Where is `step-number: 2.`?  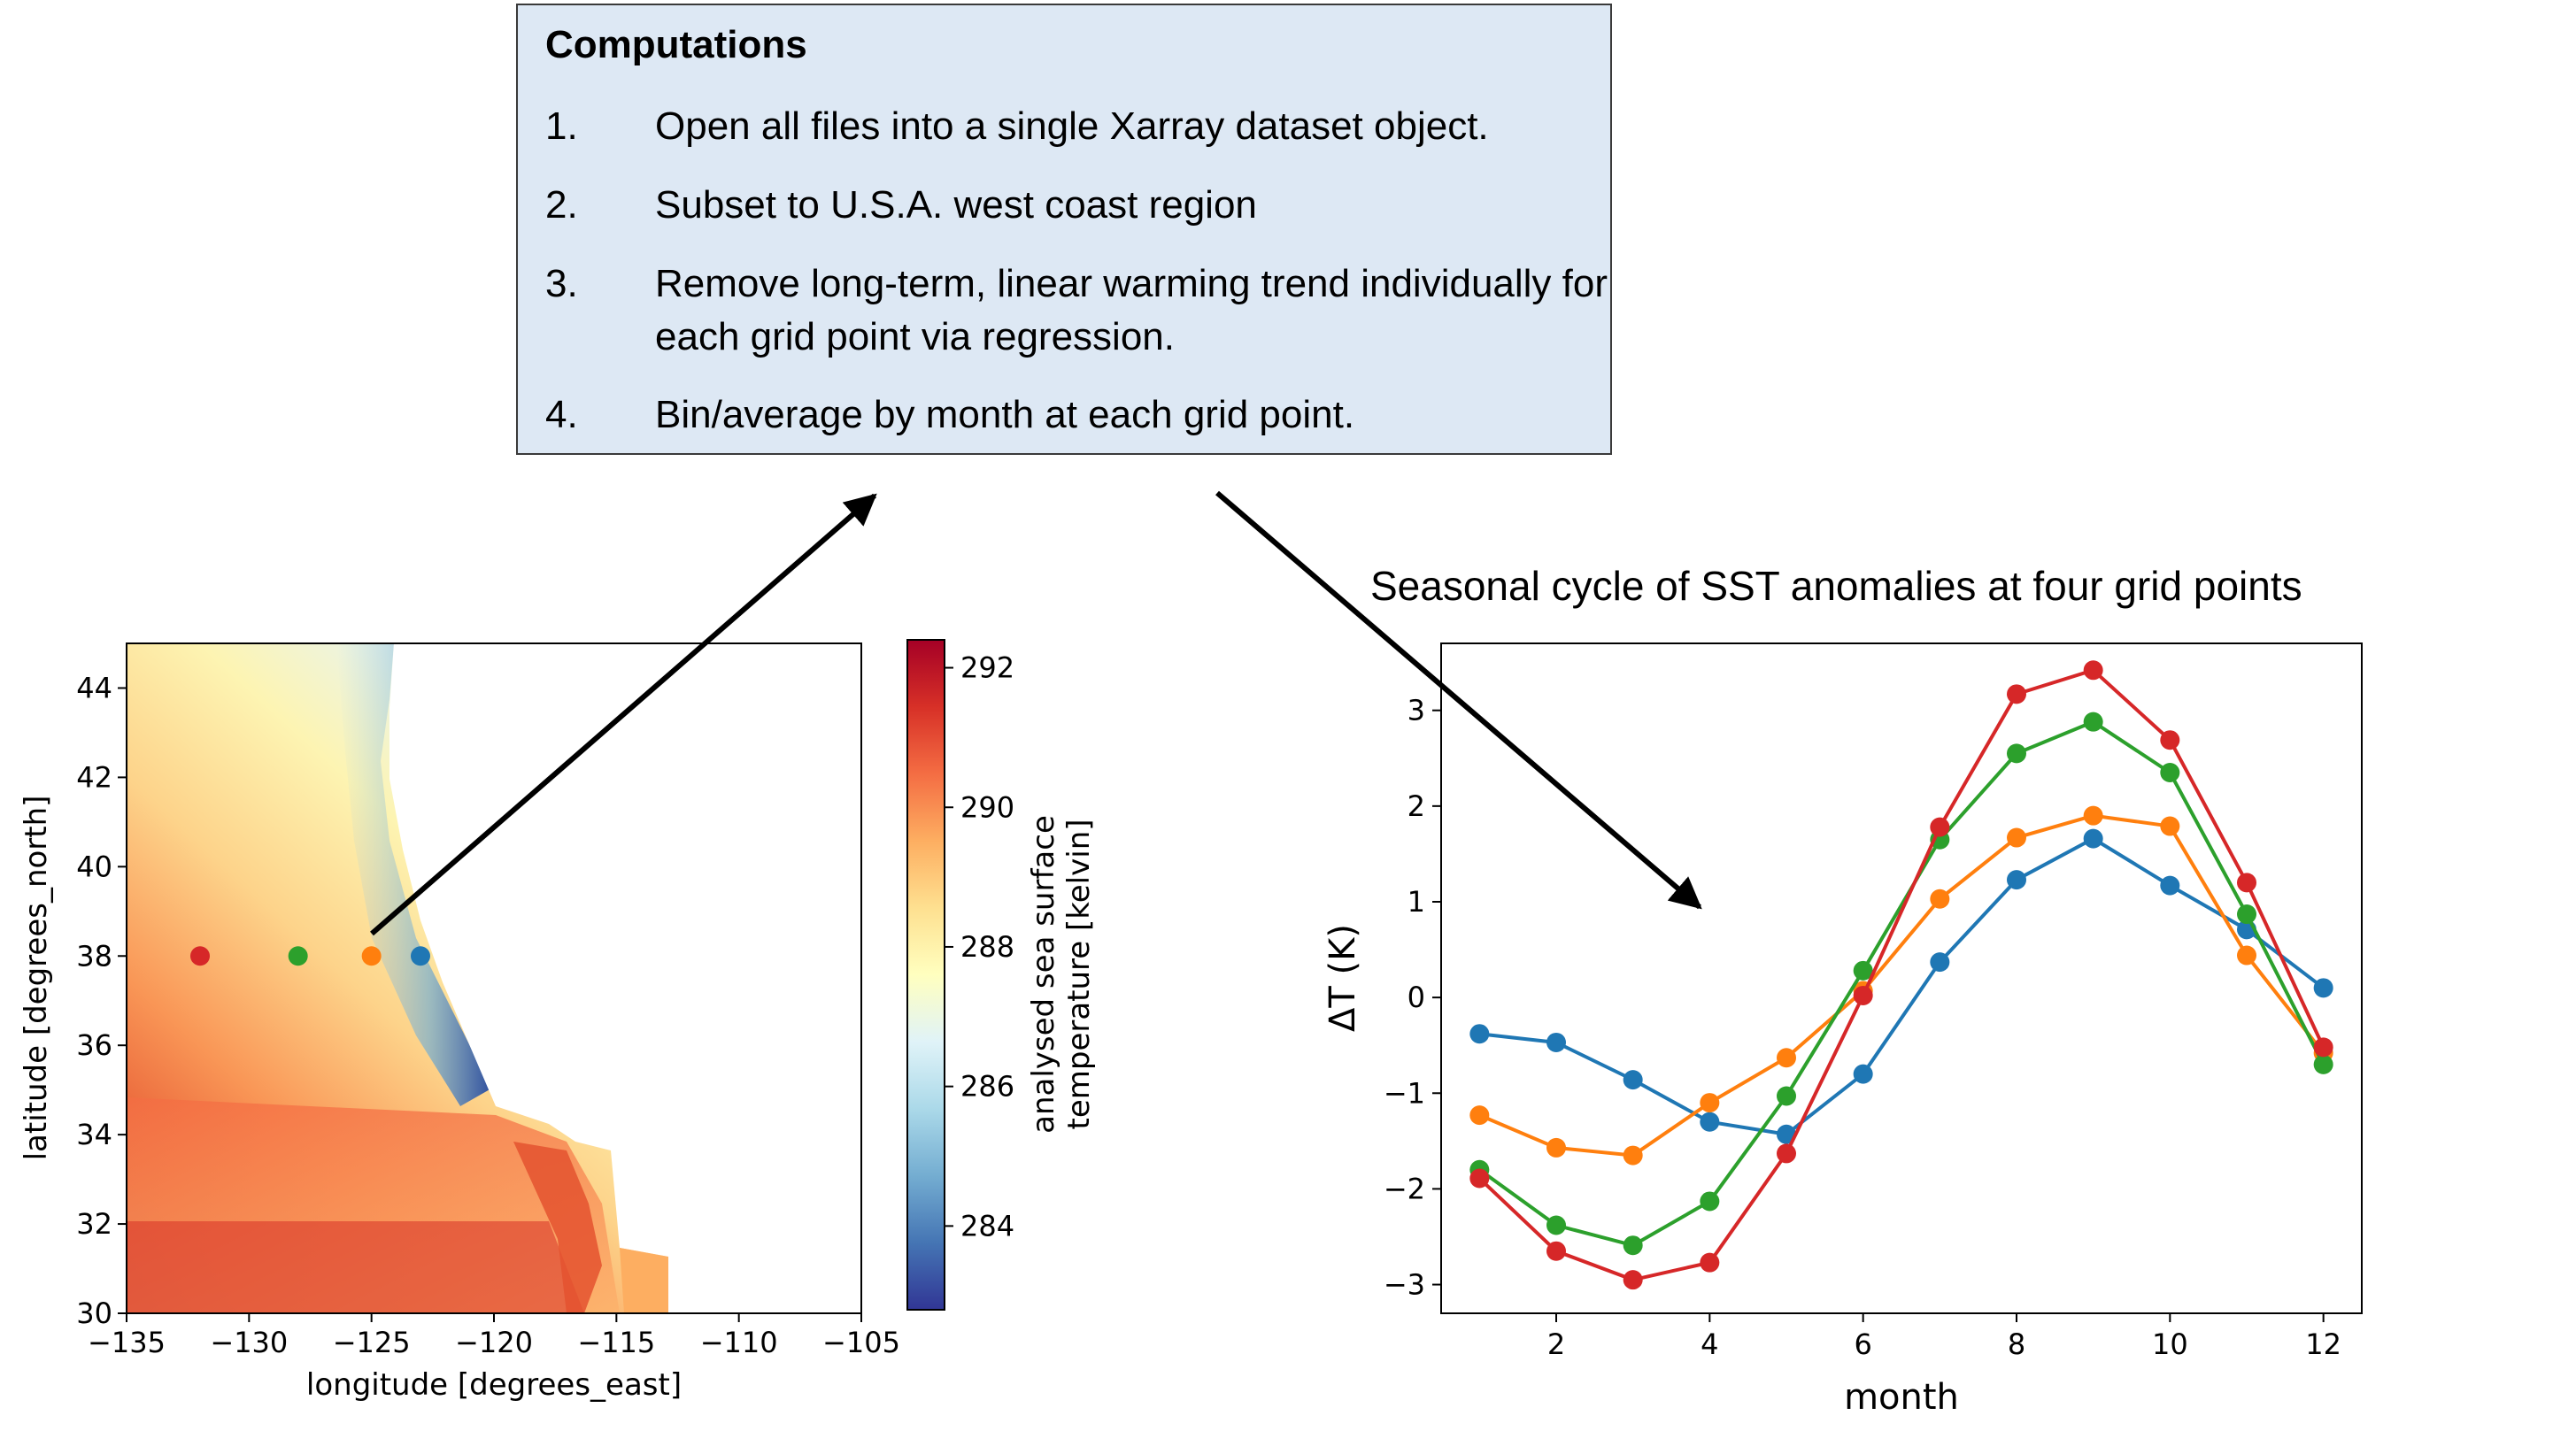
step-number: 2. is located at coordinates (561, 205).